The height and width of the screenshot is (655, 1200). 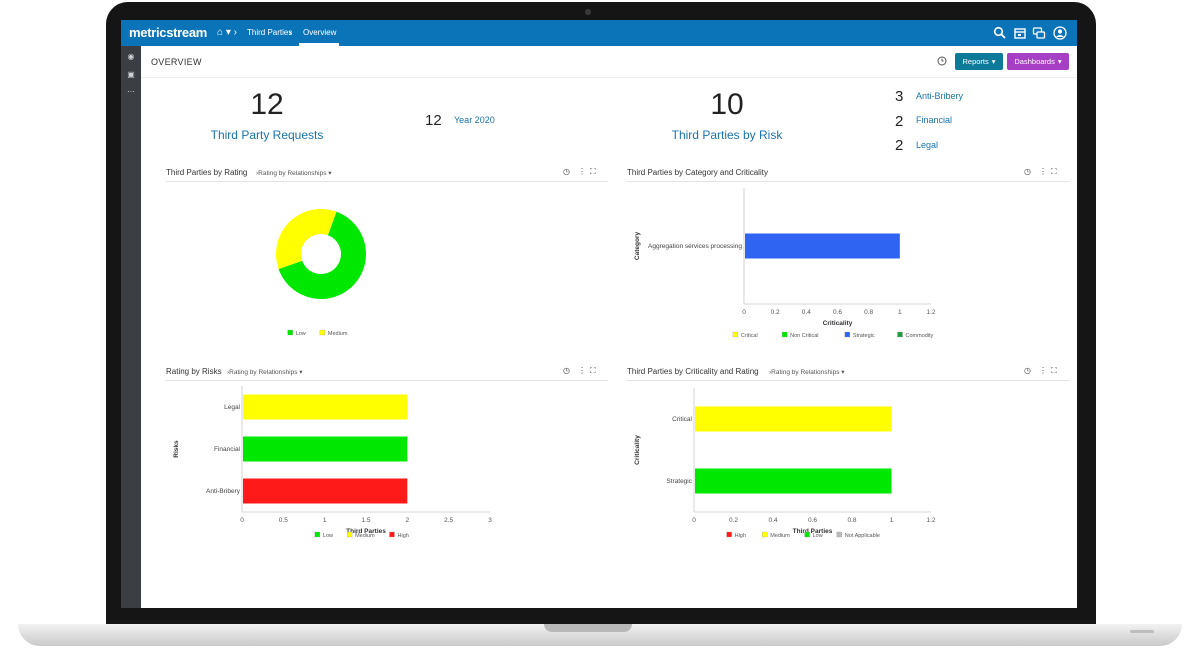 What do you see at coordinates (930, 520) in the screenshot?
I see `x-tick-label: 1.2` at bounding box center [930, 520].